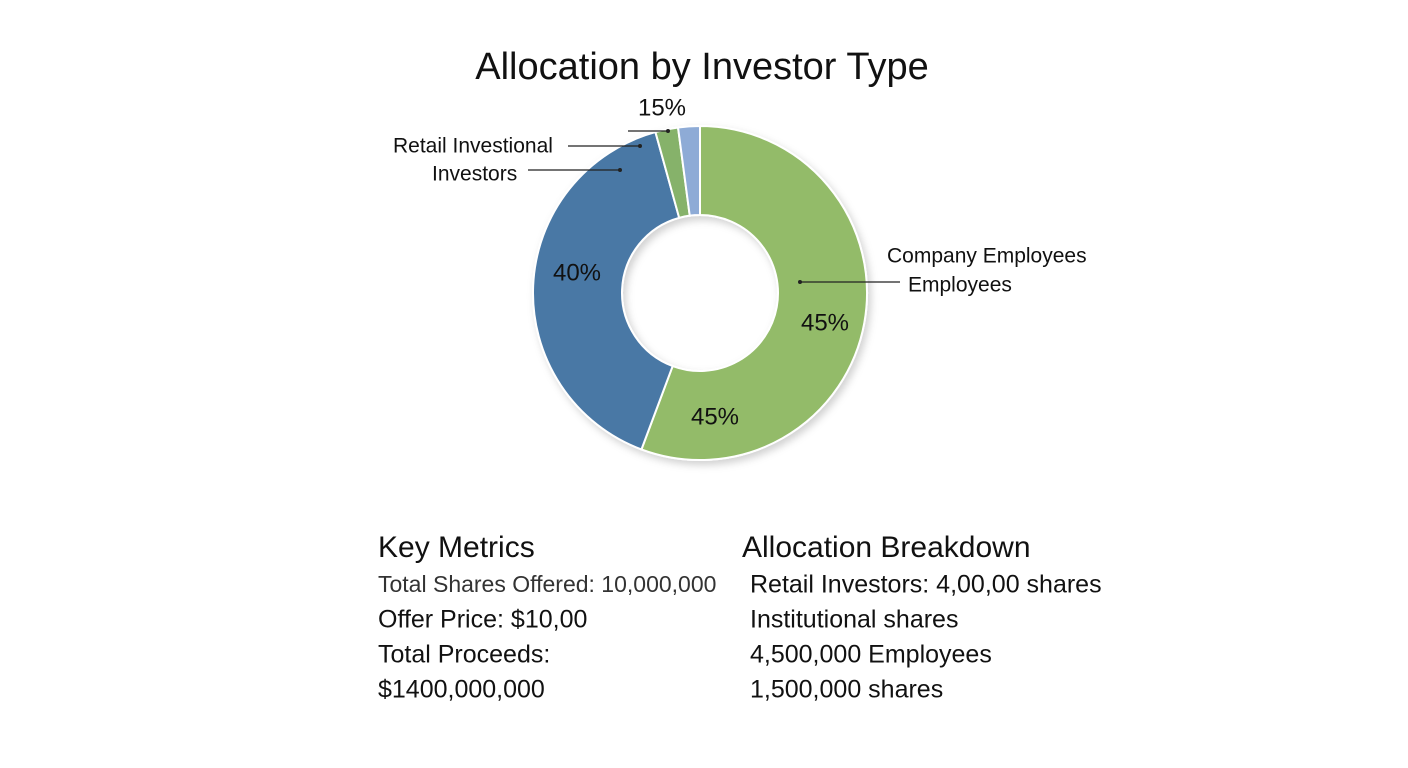 This screenshot has height=768, width=1408. What do you see at coordinates (662, 107) in the screenshot?
I see `annotation: 15%` at bounding box center [662, 107].